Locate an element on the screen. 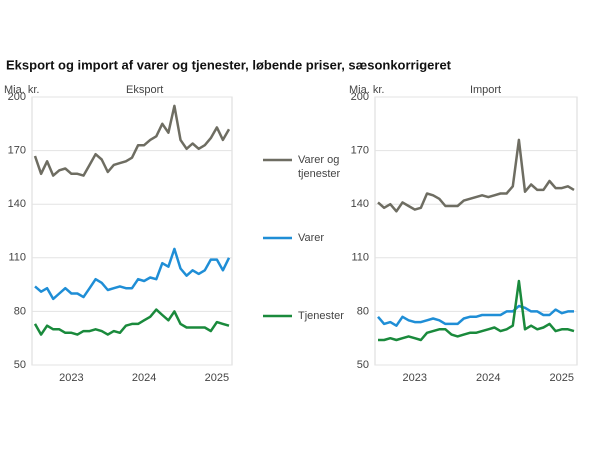  legend-label: Tjenester is located at coordinates (321, 316).